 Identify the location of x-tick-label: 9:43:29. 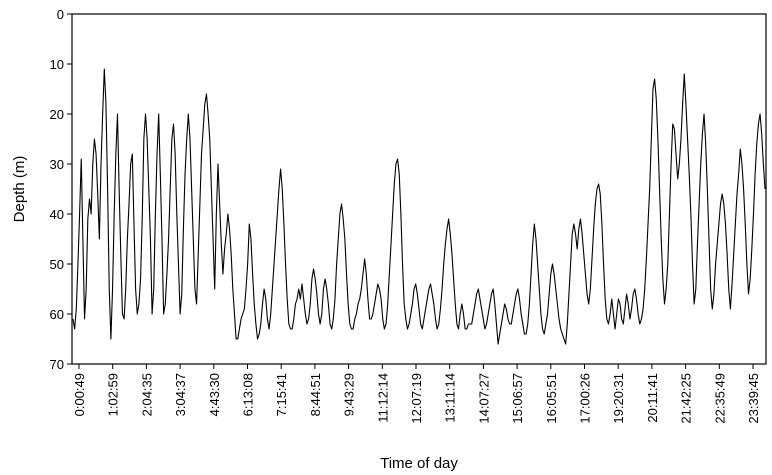
(349, 394).